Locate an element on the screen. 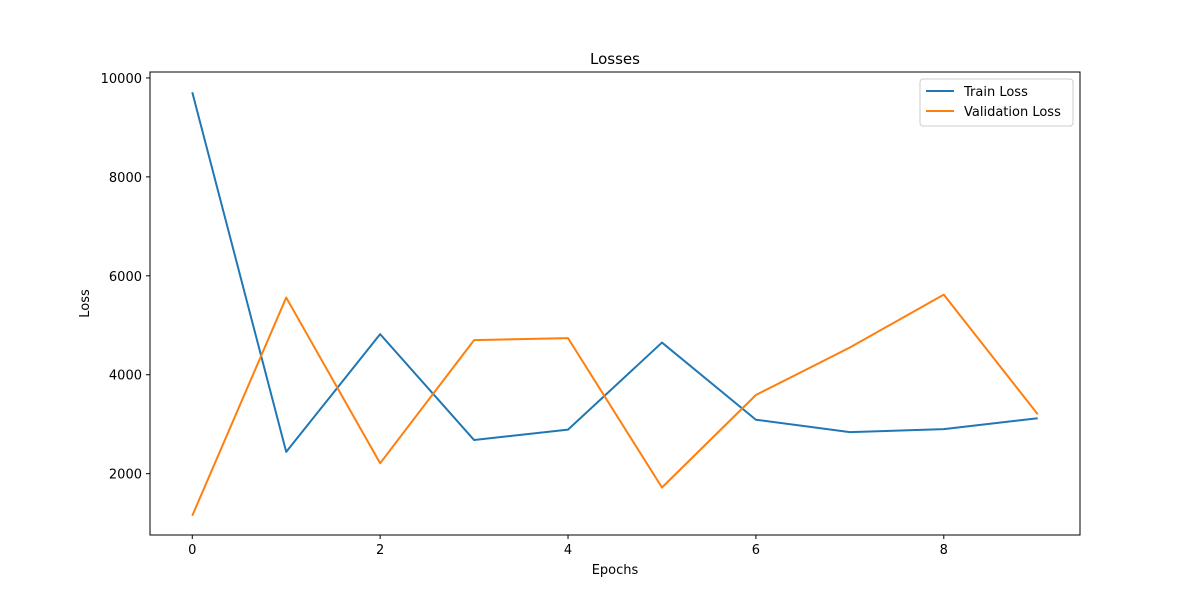 Image resolution: width=1200 pixels, height=605 pixels. legend-label-train-loss: Train Loss is located at coordinates (995, 92).